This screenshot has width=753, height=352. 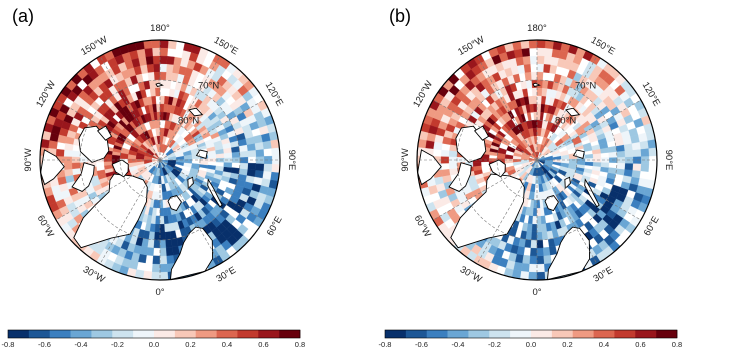 I want to click on panel-label-a: (a), so click(x=23, y=16).